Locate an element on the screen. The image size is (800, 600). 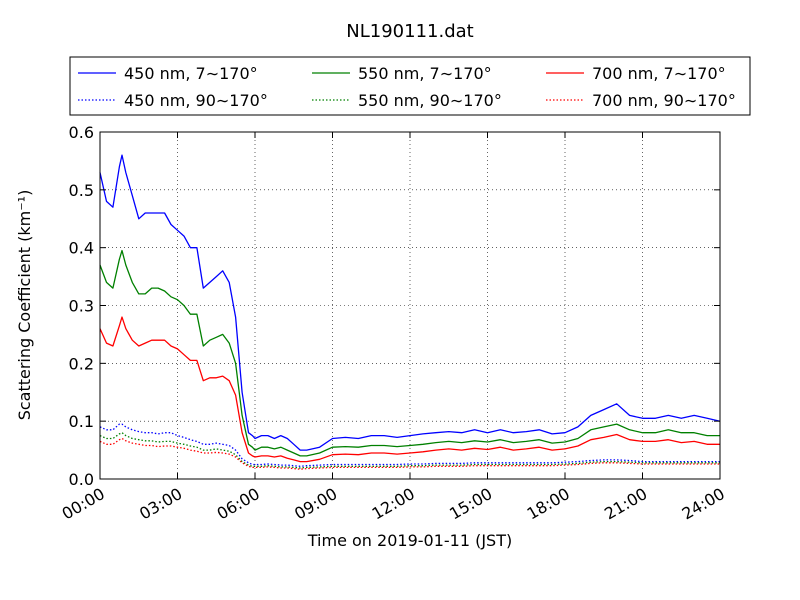
x-tick-label: 18:00 is located at coordinates (548, 504).